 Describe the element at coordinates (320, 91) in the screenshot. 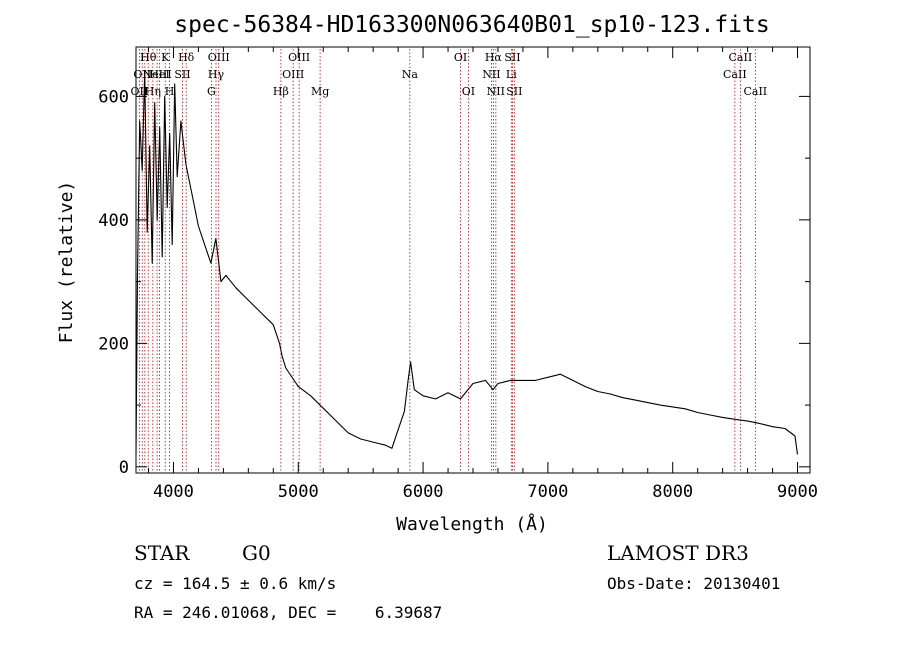

I see `line-label: Mg` at that location.